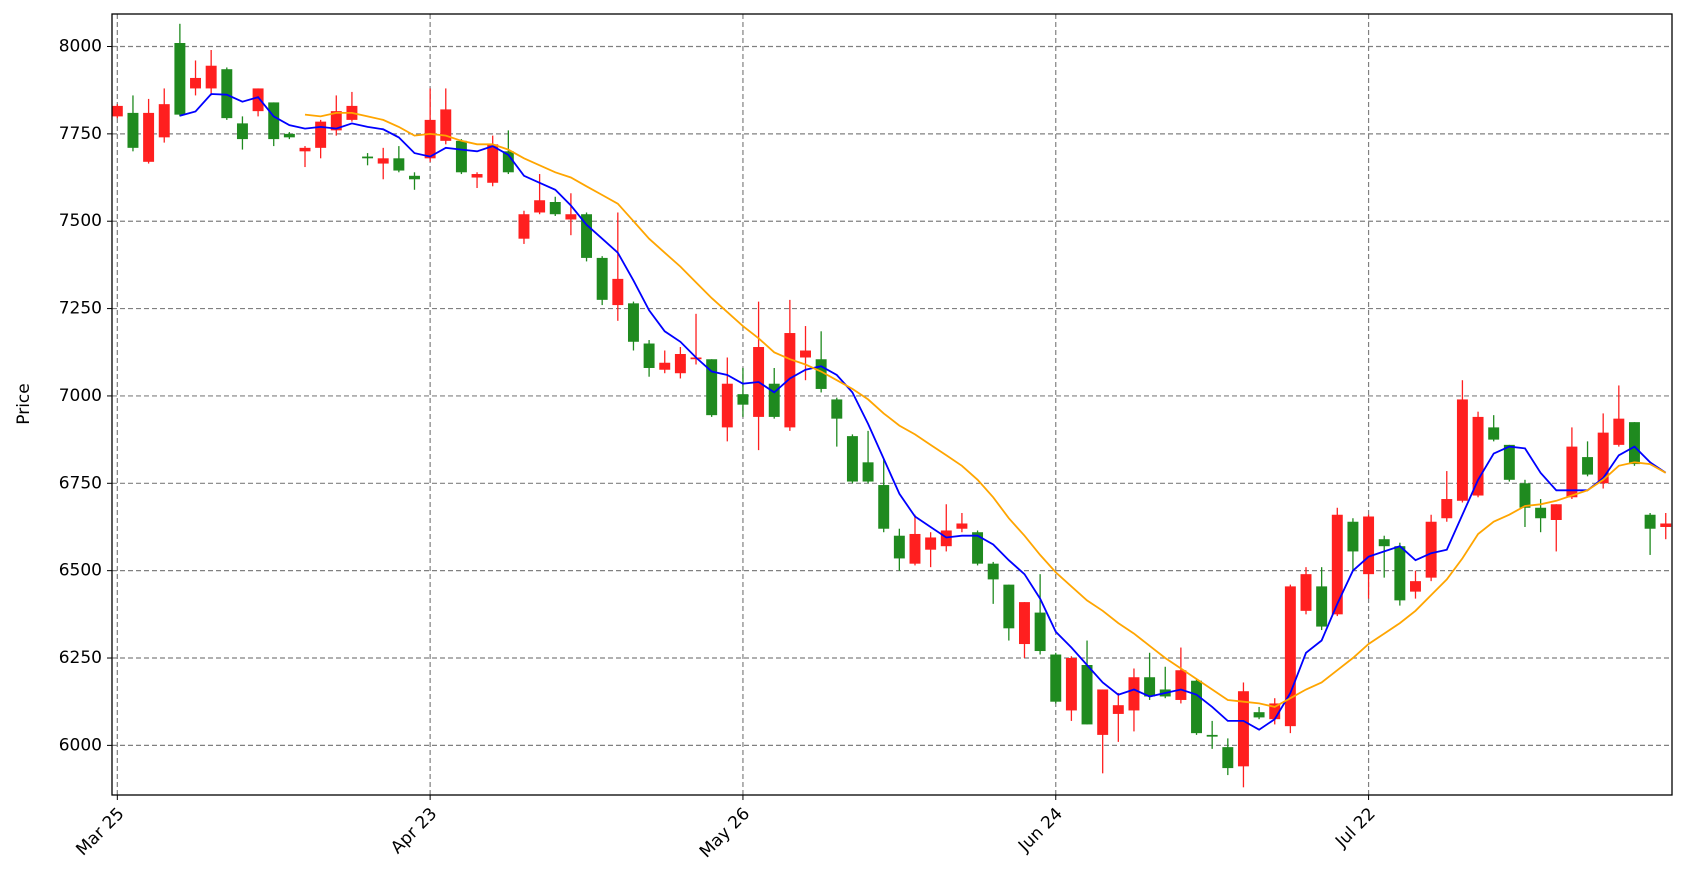 This screenshot has width=1688, height=889. Describe the element at coordinates (725, 833) in the screenshot. I see `x-tick-label: May 26` at that location.